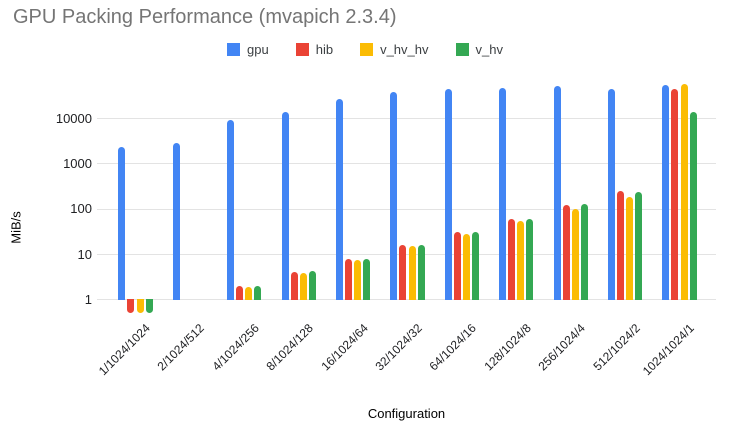 Image resolution: width=730 pixels, height=430 pixels. Describe the element at coordinates (77, 163) in the screenshot. I see `y-tick-label: 1000` at that location.